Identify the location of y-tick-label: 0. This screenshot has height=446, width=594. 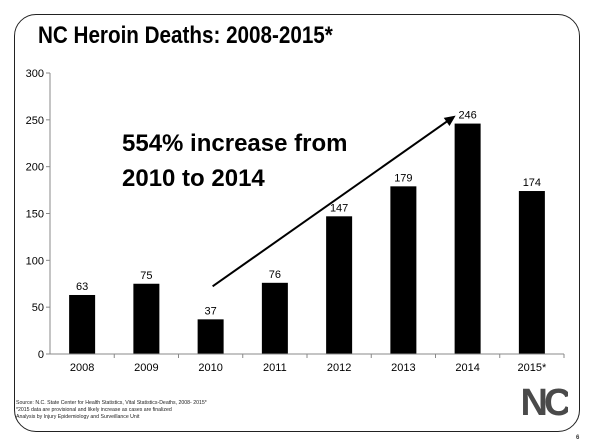
(41, 355).